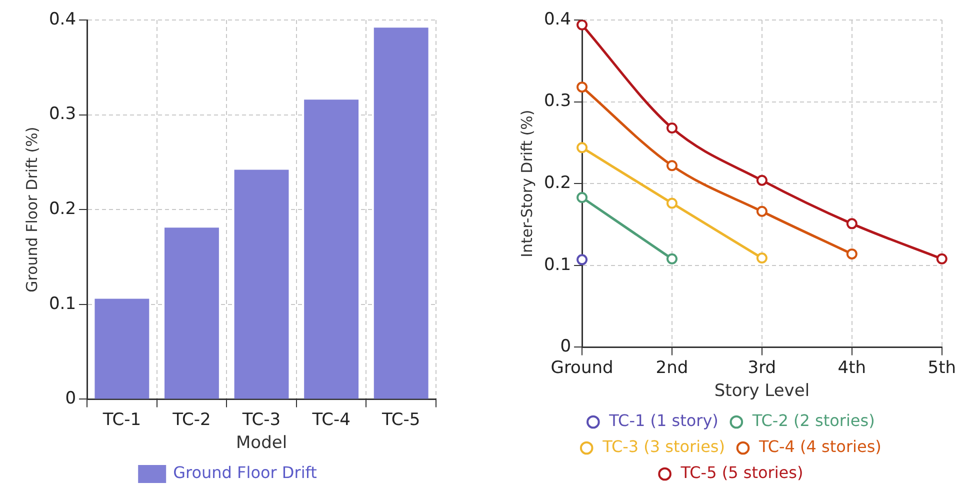 This screenshot has height=492, width=959. Describe the element at coordinates (664, 446) in the screenshot. I see `legend-label: TC-3 (3 stories)` at that location.